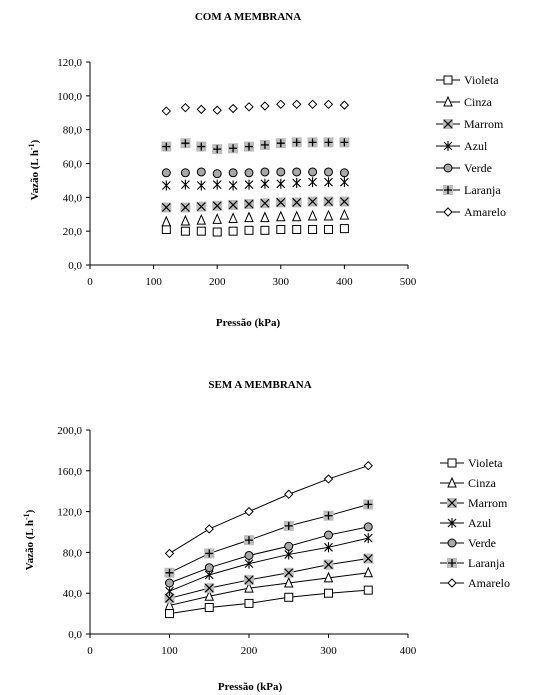  What do you see at coordinates (478, 168) in the screenshot?
I see `legend-label: Verde` at bounding box center [478, 168].